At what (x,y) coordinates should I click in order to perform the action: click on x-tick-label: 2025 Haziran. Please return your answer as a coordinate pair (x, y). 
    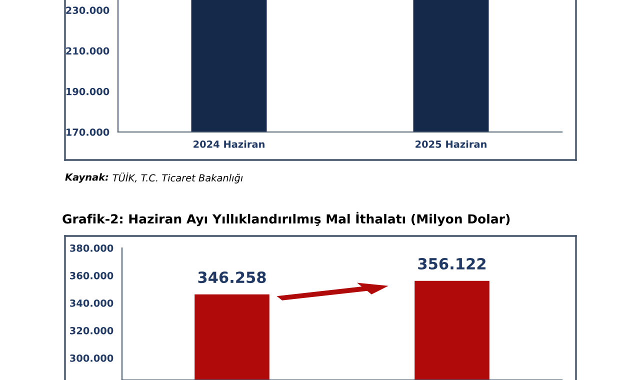
    Looking at the image, I should click on (451, 144).